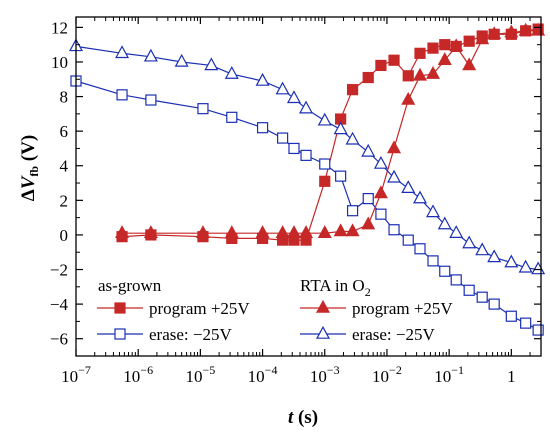  Describe the element at coordinates (200, 374) in the screenshot. I see `x-tick-label: 10⁻⁵` at that location.